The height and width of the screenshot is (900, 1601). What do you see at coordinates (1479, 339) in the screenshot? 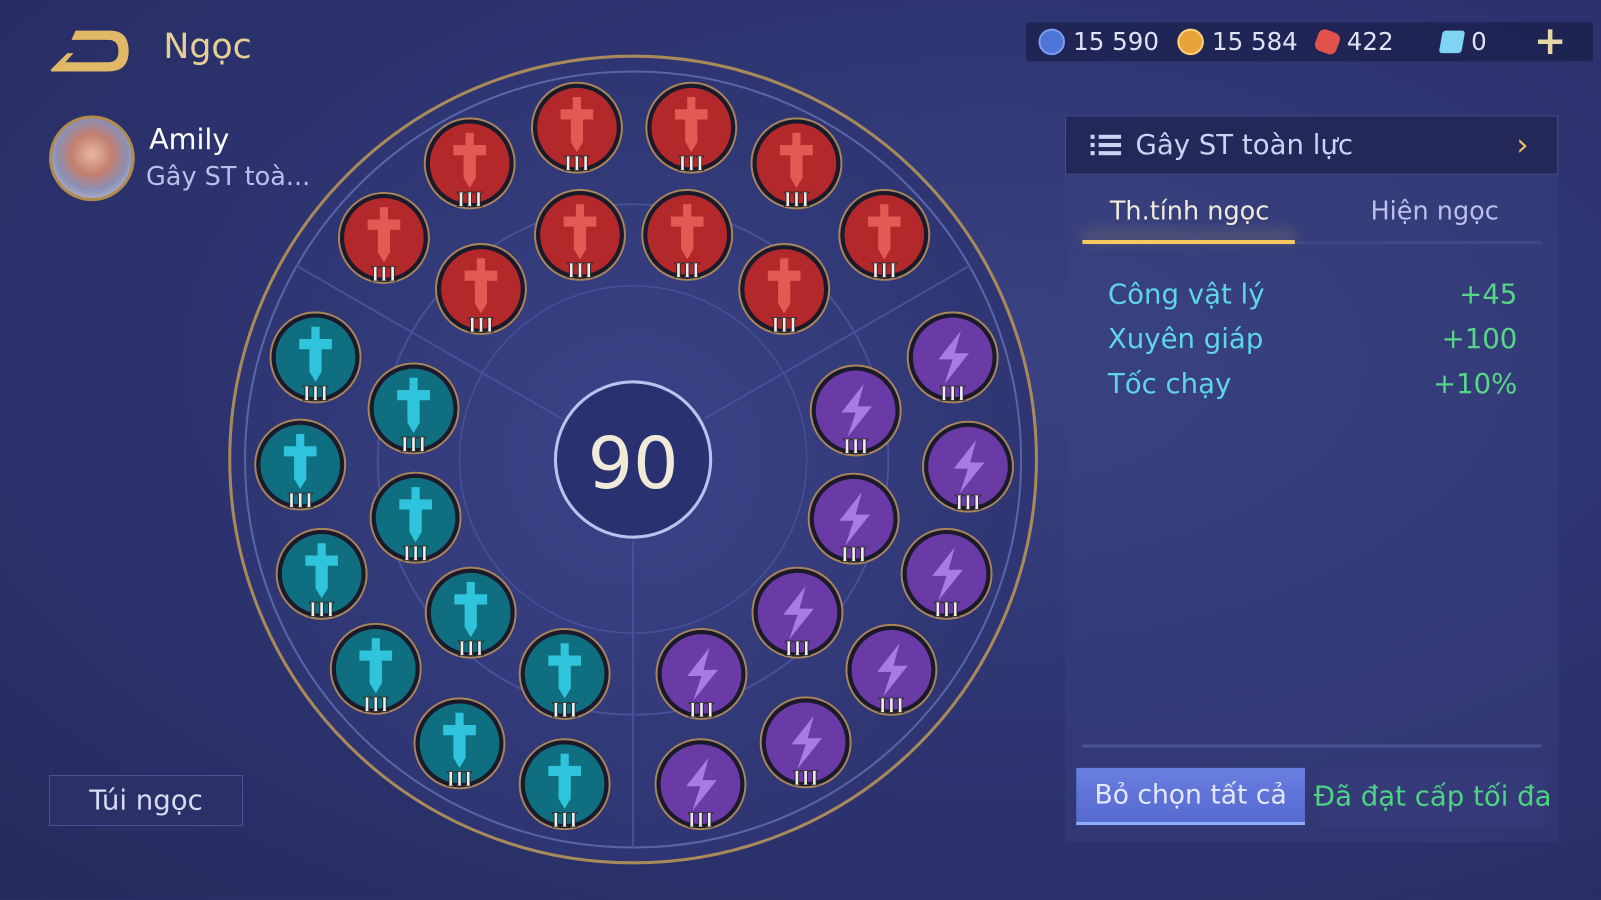
I see `stat-value: +100` at bounding box center [1479, 339].